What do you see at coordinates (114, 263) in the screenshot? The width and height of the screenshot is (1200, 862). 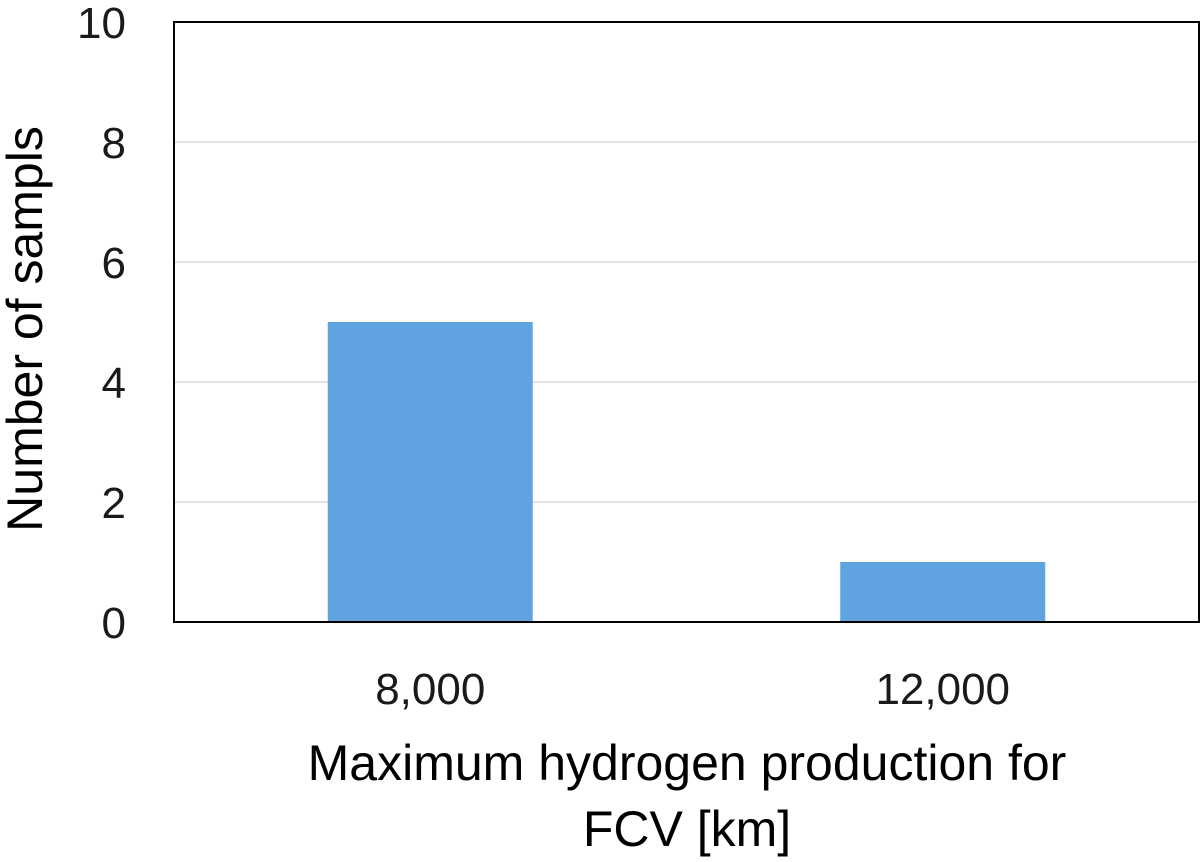 I see `y-tick-label: 6` at bounding box center [114, 263].